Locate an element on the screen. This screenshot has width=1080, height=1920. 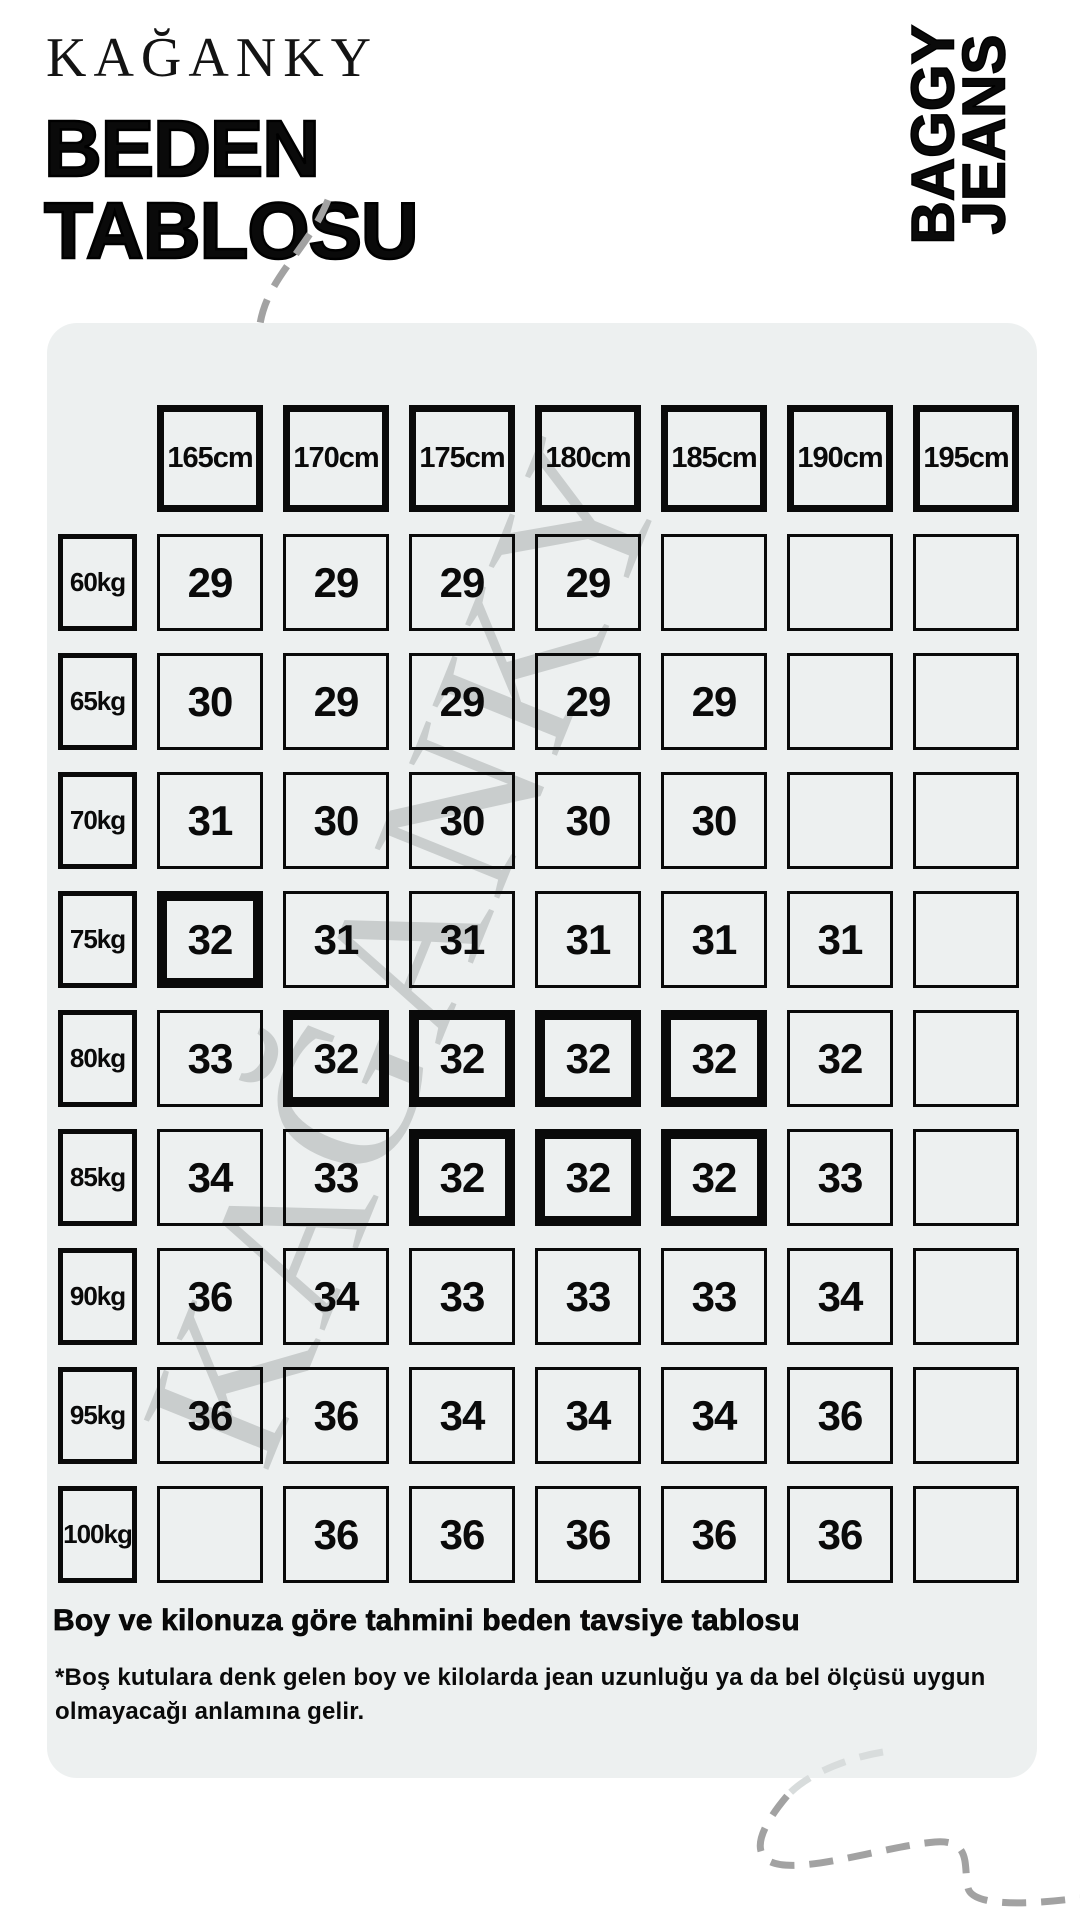
size-cell-75kg-165cm: 32 is located at coordinates (210, 939).